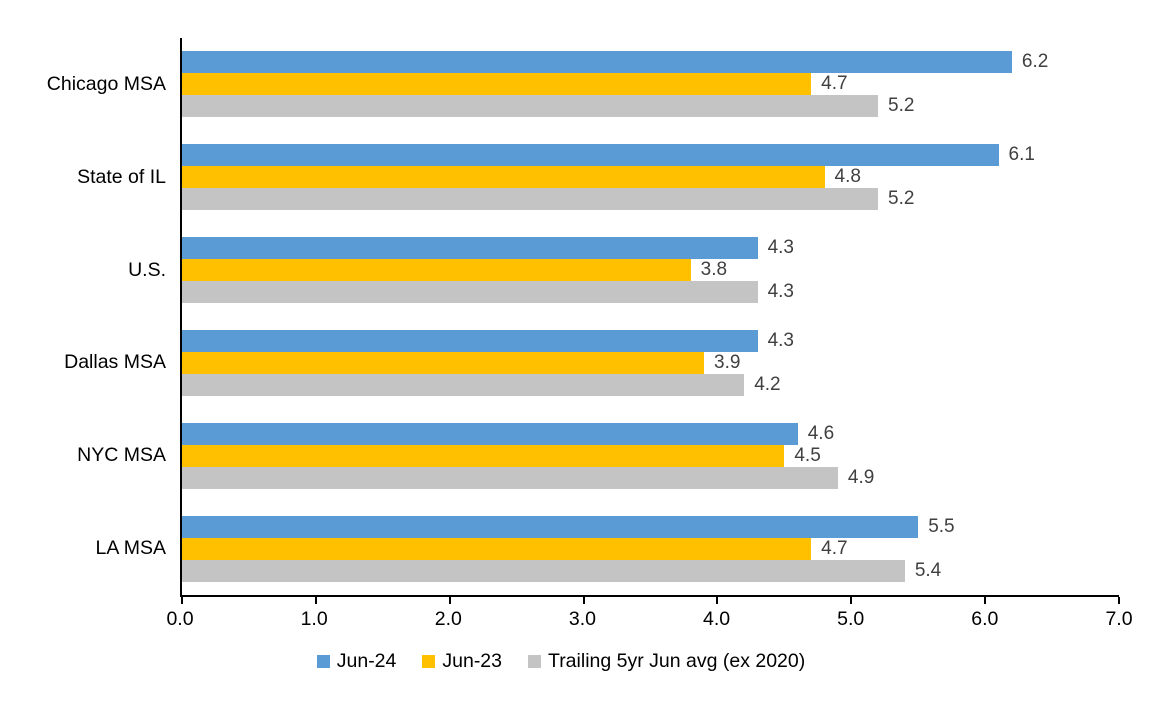  I want to click on bar-row: 4.8, so click(650, 177).